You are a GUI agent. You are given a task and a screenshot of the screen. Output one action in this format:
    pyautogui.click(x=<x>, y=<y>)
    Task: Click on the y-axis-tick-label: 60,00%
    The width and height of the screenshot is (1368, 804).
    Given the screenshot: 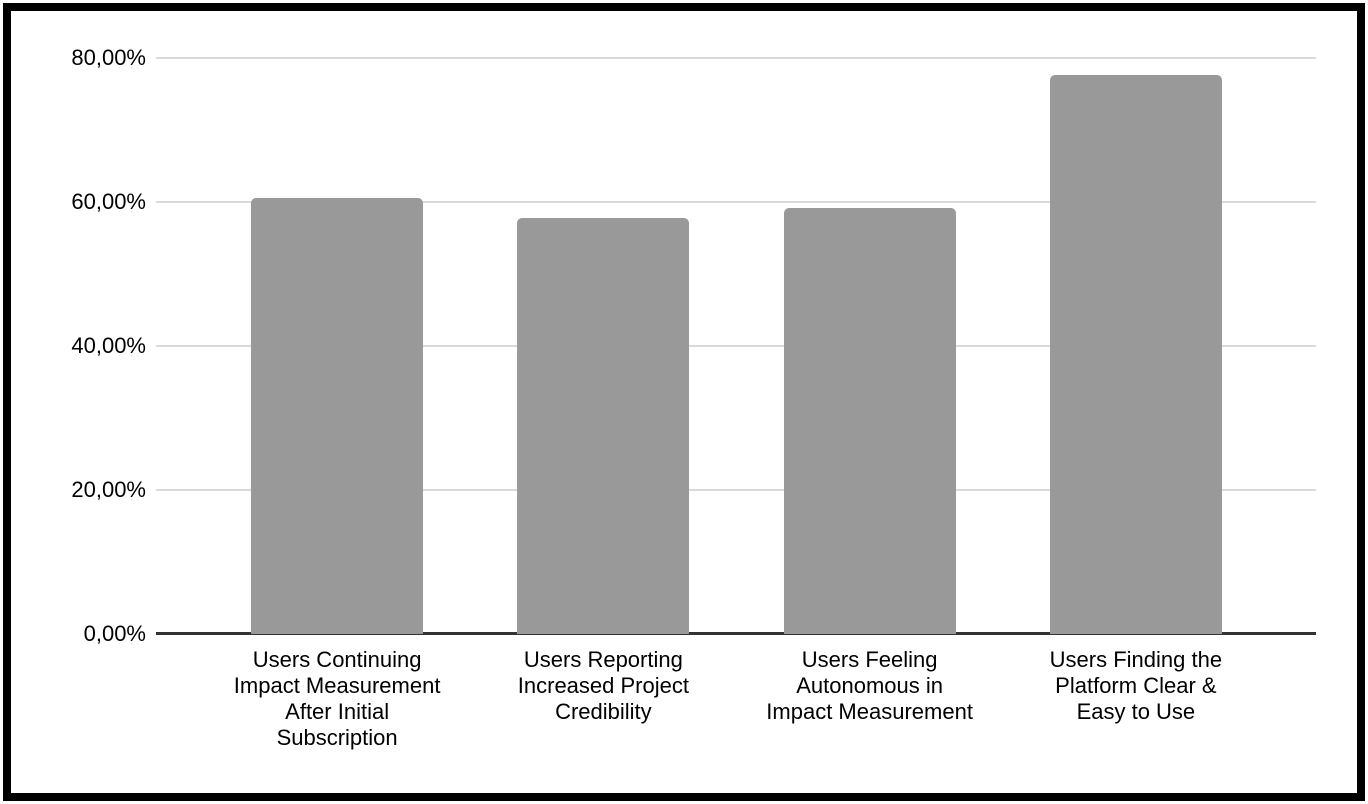 What is the action you would take?
    pyautogui.click(x=108, y=201)
    